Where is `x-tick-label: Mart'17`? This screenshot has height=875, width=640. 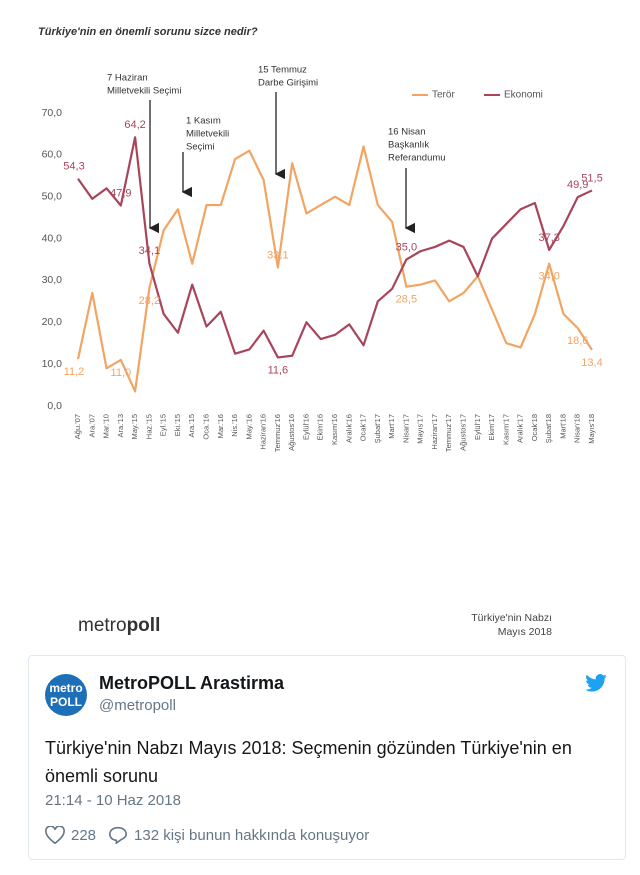 x-tick-label: Mart'17 is located at coordinates (391, 426).